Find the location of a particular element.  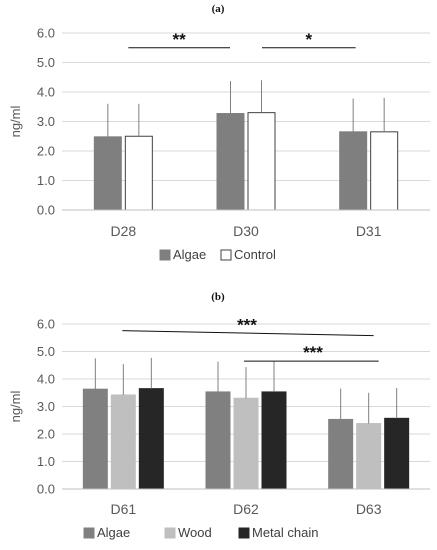

panel-b-category-label: D63 is located at coordinates (369, 509).